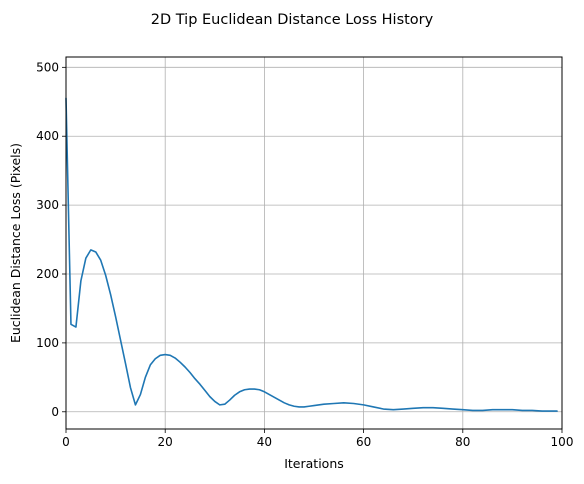 This screenshot has height=484, width=584. Describe the element at coordinates (47, 67) in the screenshot. I see `y-tick-label: 500` at that location.